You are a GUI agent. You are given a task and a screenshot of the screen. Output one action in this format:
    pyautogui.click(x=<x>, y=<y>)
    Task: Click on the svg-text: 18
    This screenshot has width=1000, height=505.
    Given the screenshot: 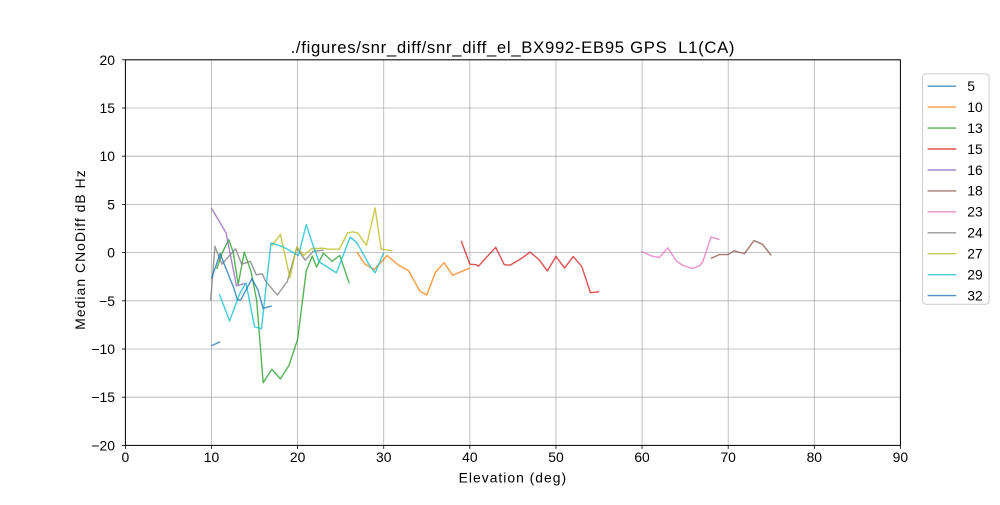 What is the action you would take?
    pyautogui.click(x=975, y=191)
    